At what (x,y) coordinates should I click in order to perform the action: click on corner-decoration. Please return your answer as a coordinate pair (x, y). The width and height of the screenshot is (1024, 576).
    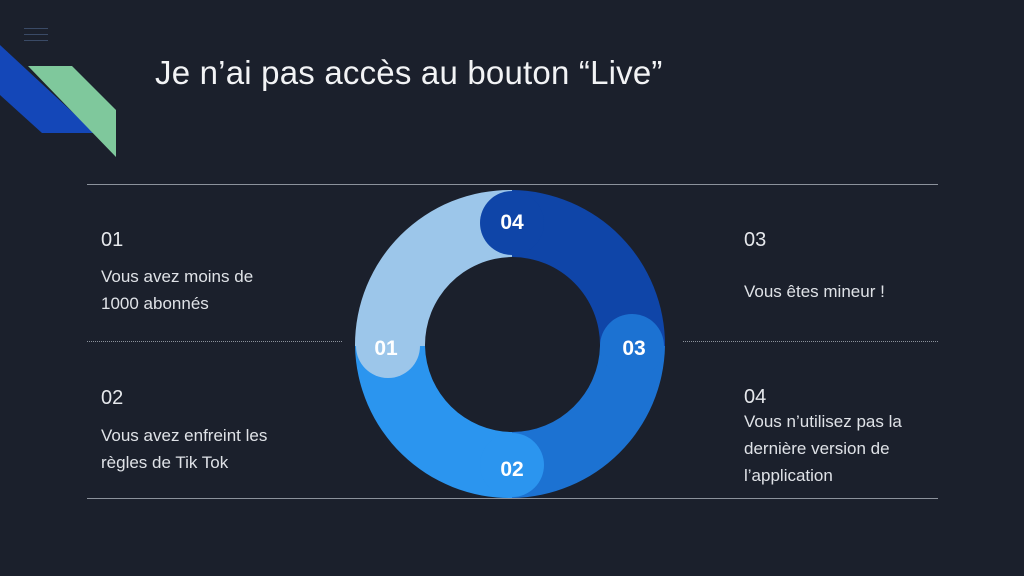
    Looking at the image, I should click on (58, 101).